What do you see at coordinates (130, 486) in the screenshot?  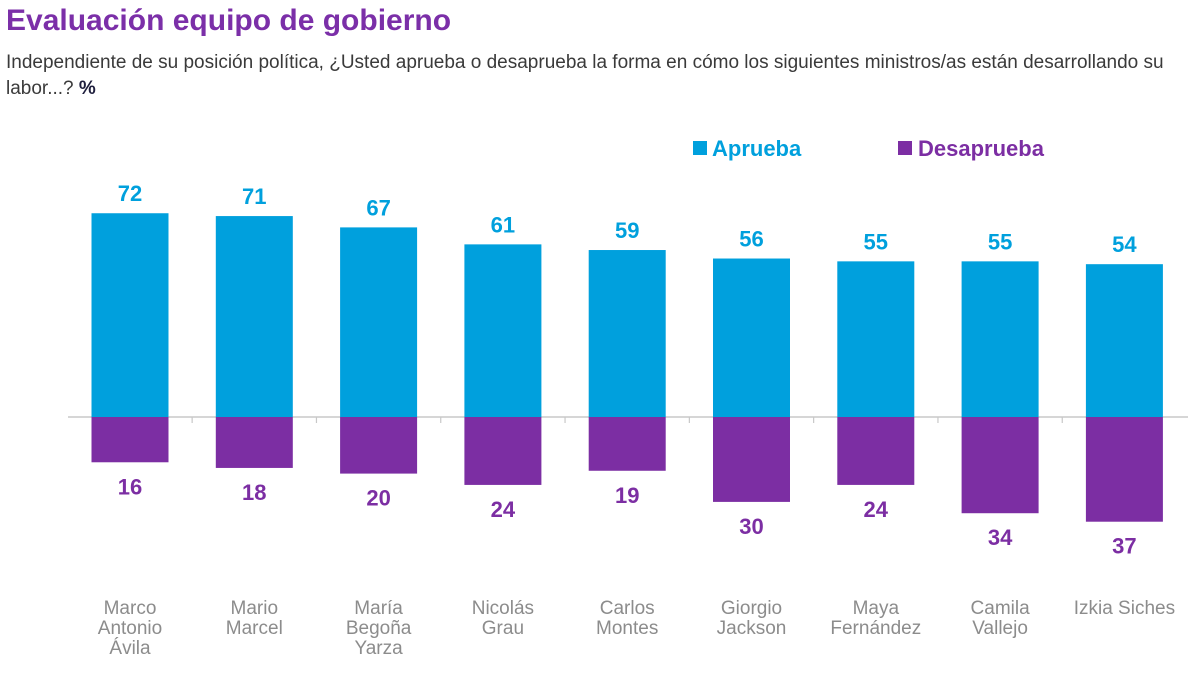 I see `data-label-desaprueba: 16` at bounding box center [130, 486].